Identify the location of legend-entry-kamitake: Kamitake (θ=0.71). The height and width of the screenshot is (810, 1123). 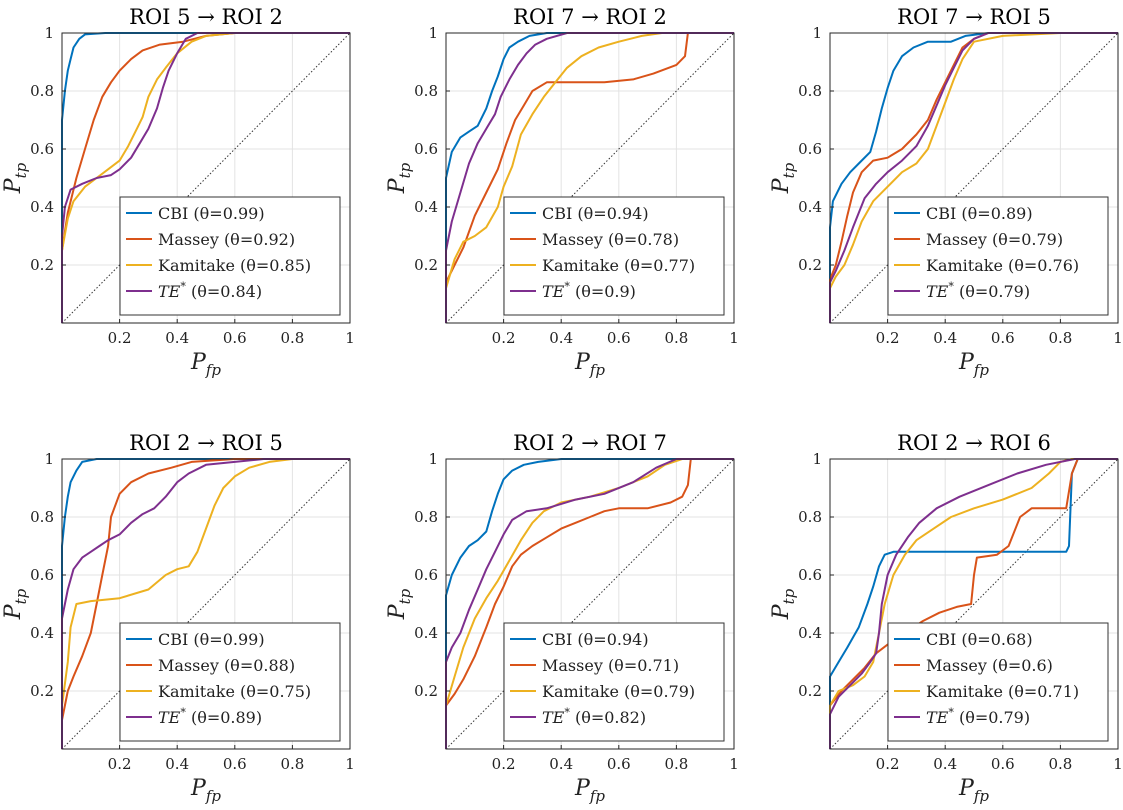
(1002, 691).